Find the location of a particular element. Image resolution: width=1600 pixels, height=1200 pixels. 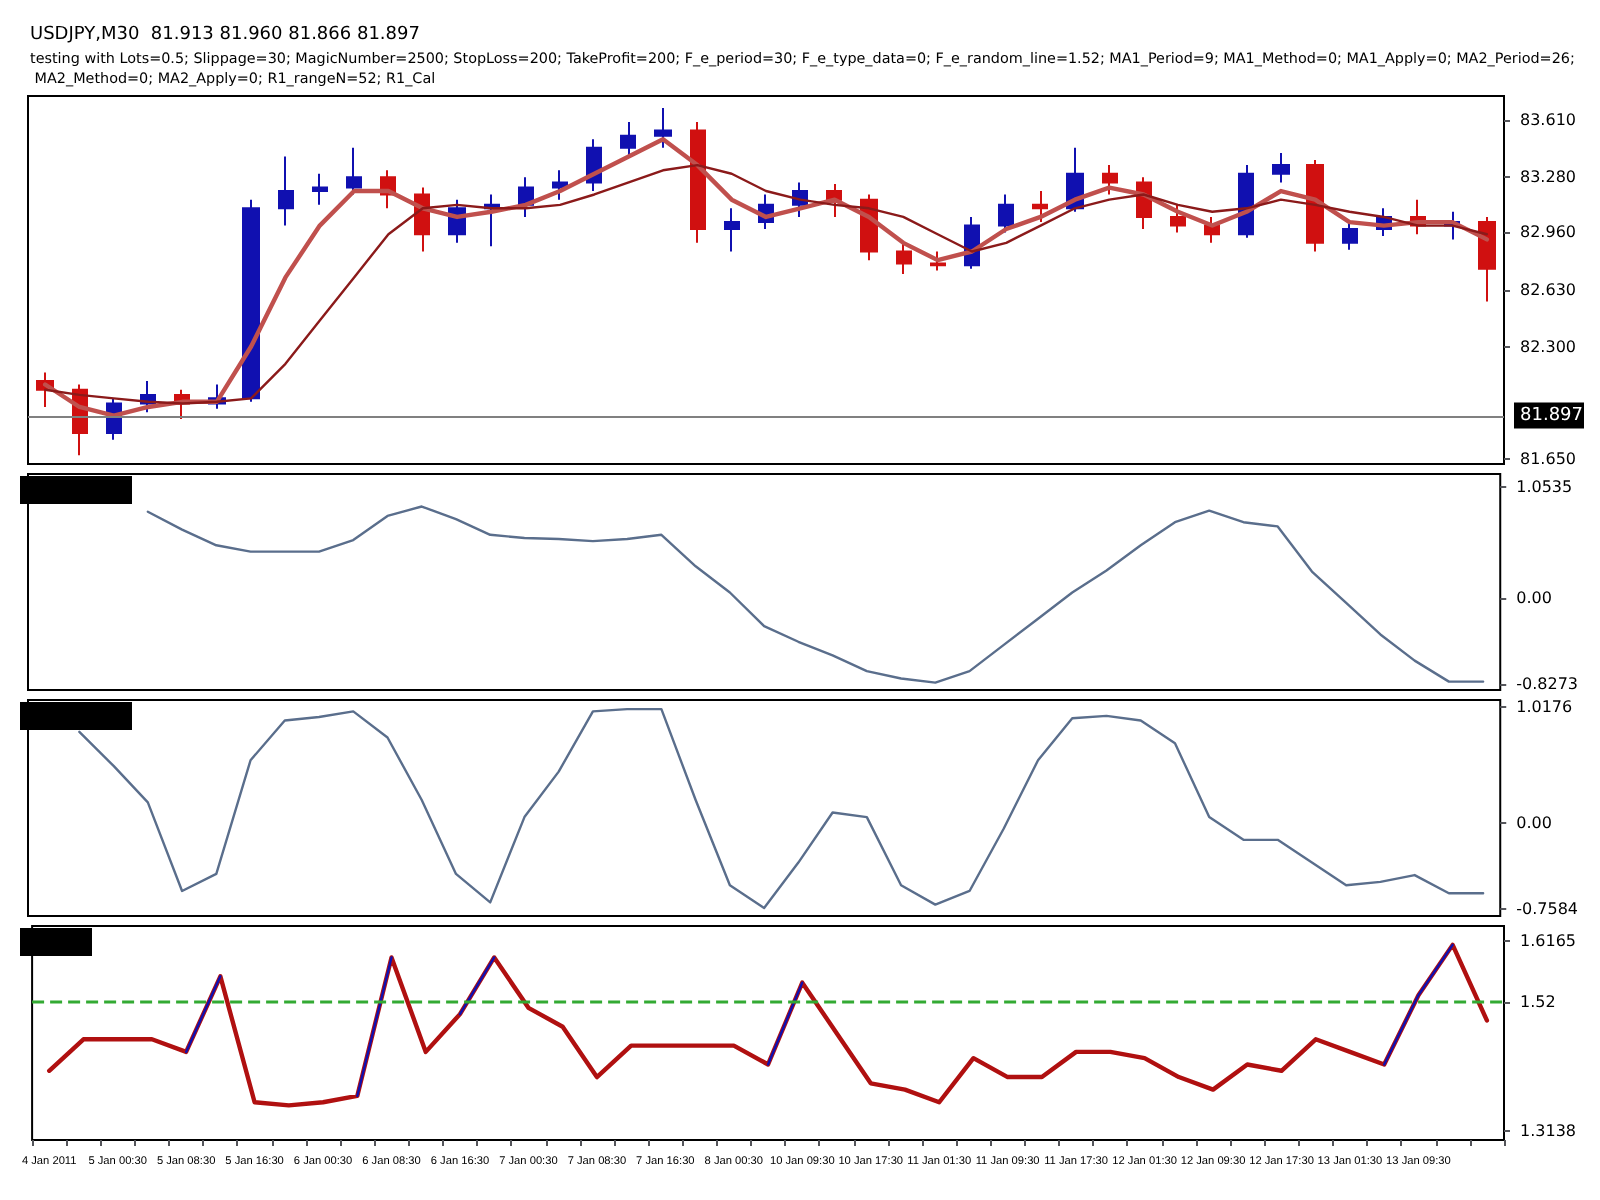

y-tick-label: 82.960 is located at coordinates (1548, 232).